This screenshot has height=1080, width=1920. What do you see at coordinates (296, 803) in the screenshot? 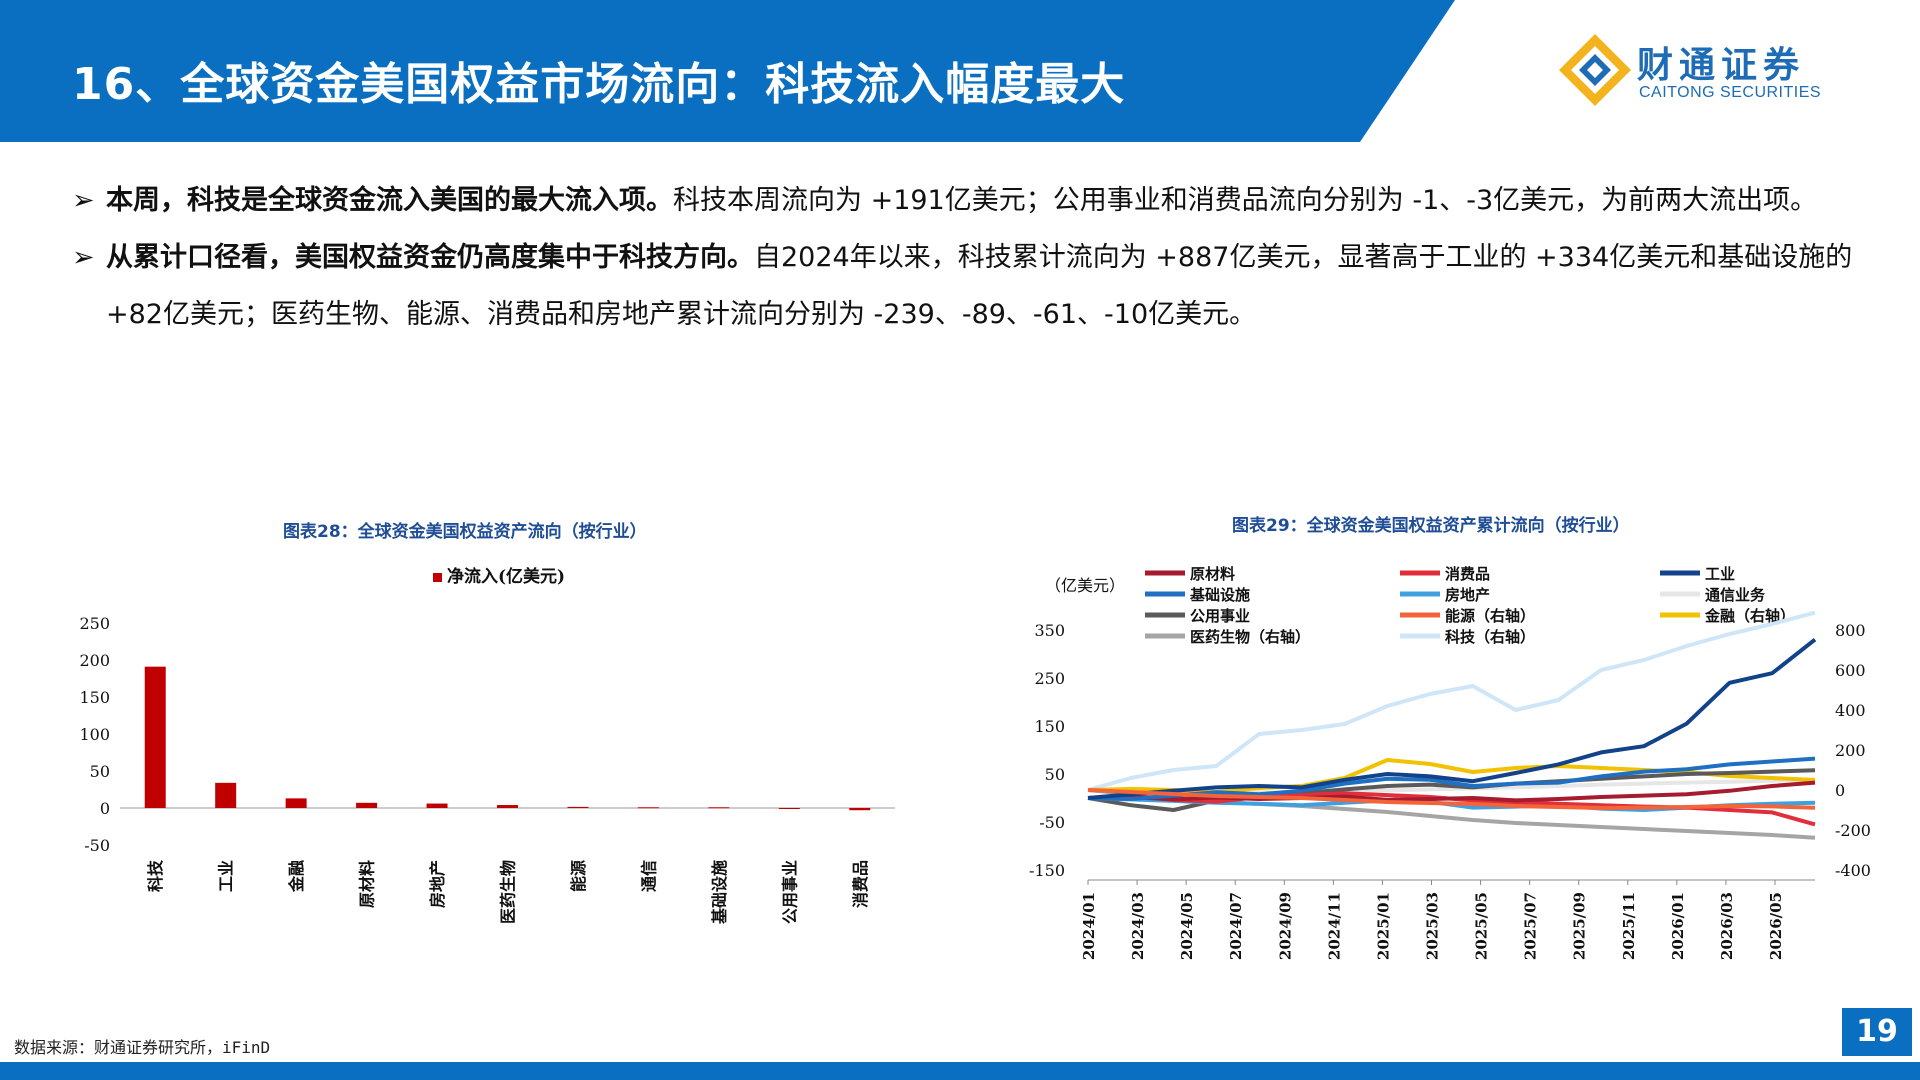
I see `bar-金融` at bounding box center [296, 803].